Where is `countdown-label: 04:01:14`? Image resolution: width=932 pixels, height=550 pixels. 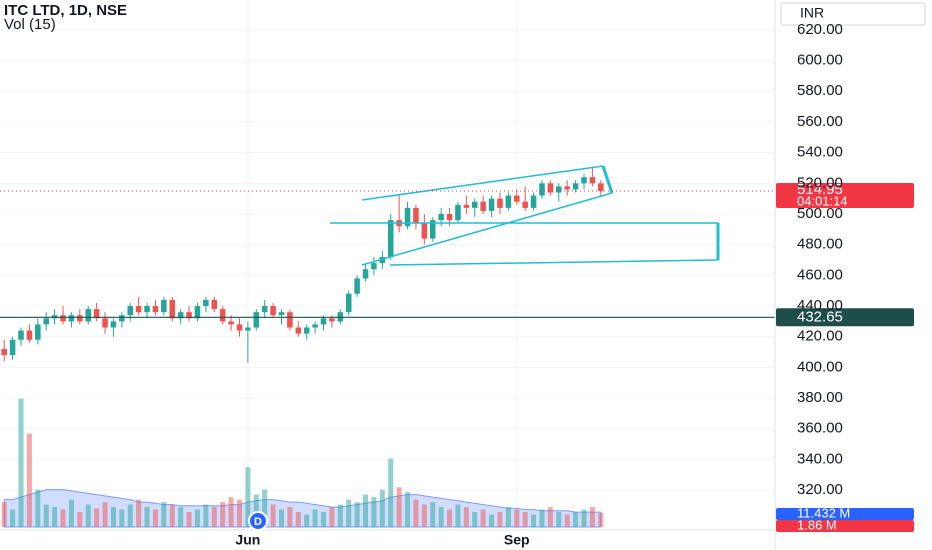 countdown-label: 04:01:14 is located at coordinates (822, 200).